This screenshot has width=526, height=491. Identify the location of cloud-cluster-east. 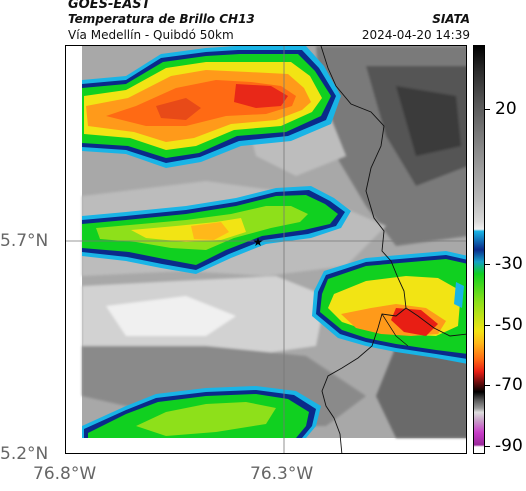
(389, 307).